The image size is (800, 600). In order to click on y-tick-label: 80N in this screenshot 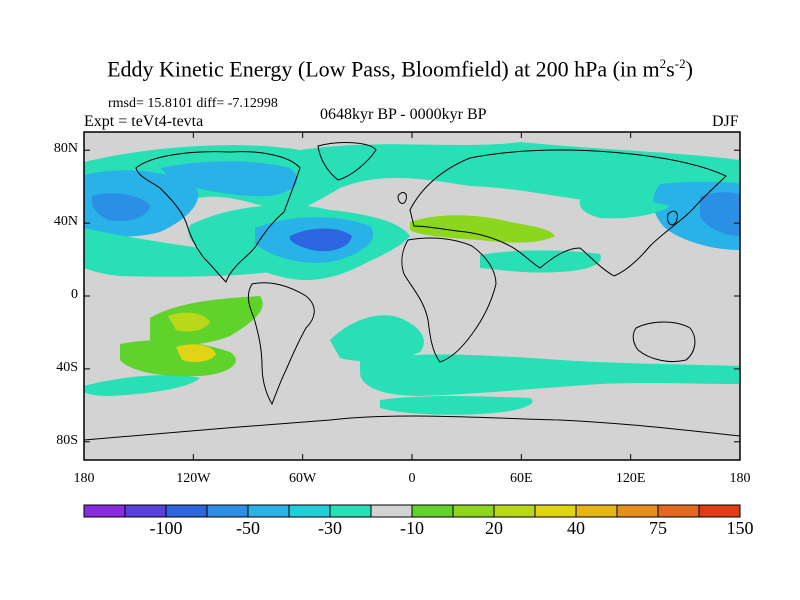, I will do `click(65, 149)`.